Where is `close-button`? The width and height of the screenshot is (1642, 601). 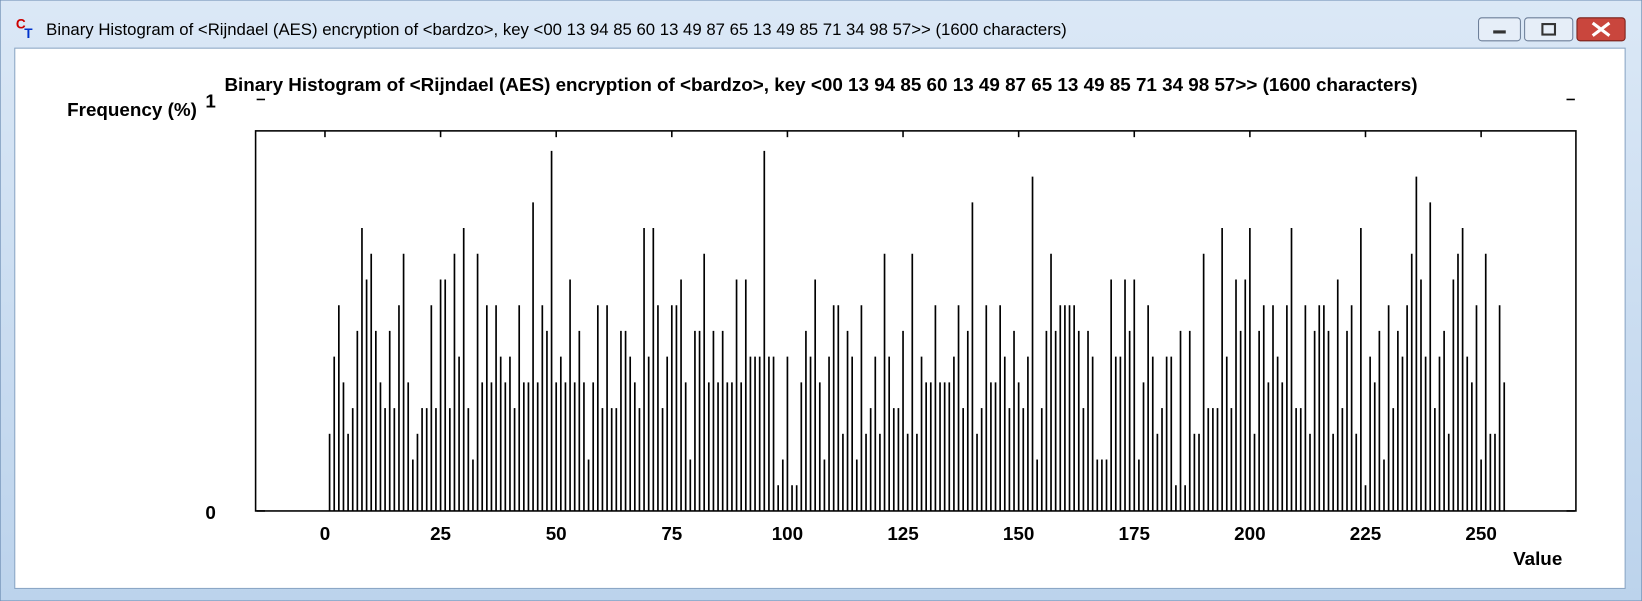
close-button is located at coordinates (1601, 29).